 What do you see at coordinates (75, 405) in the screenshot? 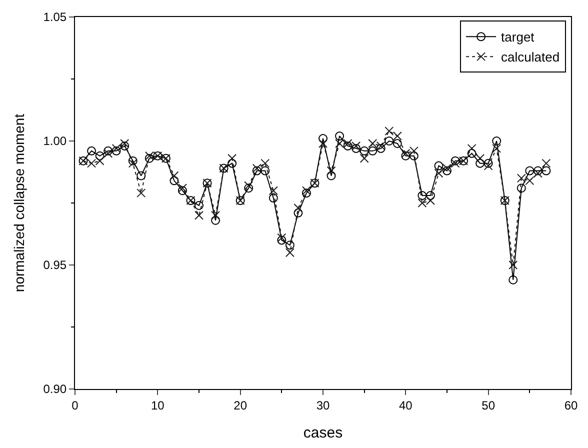
I see `x-tick-label: 0` at bounding box center [75, 405].